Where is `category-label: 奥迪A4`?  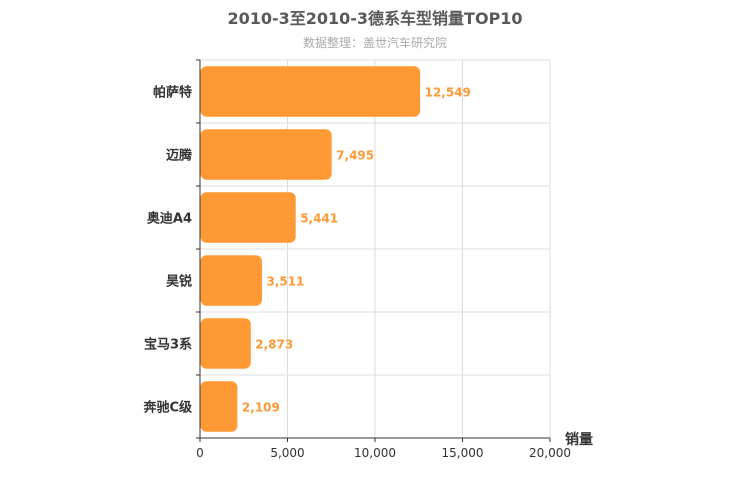
category-label: 奥迪A4 is located at coordinates (169, 219).